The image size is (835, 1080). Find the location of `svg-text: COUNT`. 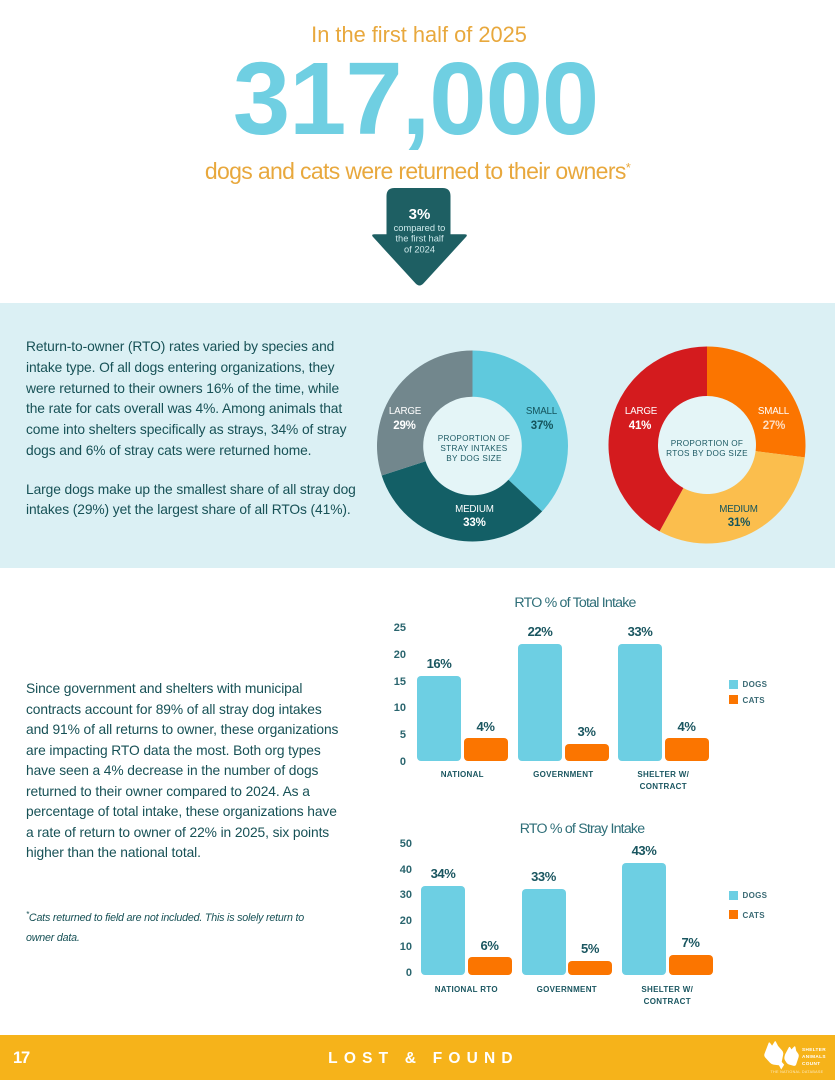

svg-text: COUNT is located at coordinates (811, 1063).